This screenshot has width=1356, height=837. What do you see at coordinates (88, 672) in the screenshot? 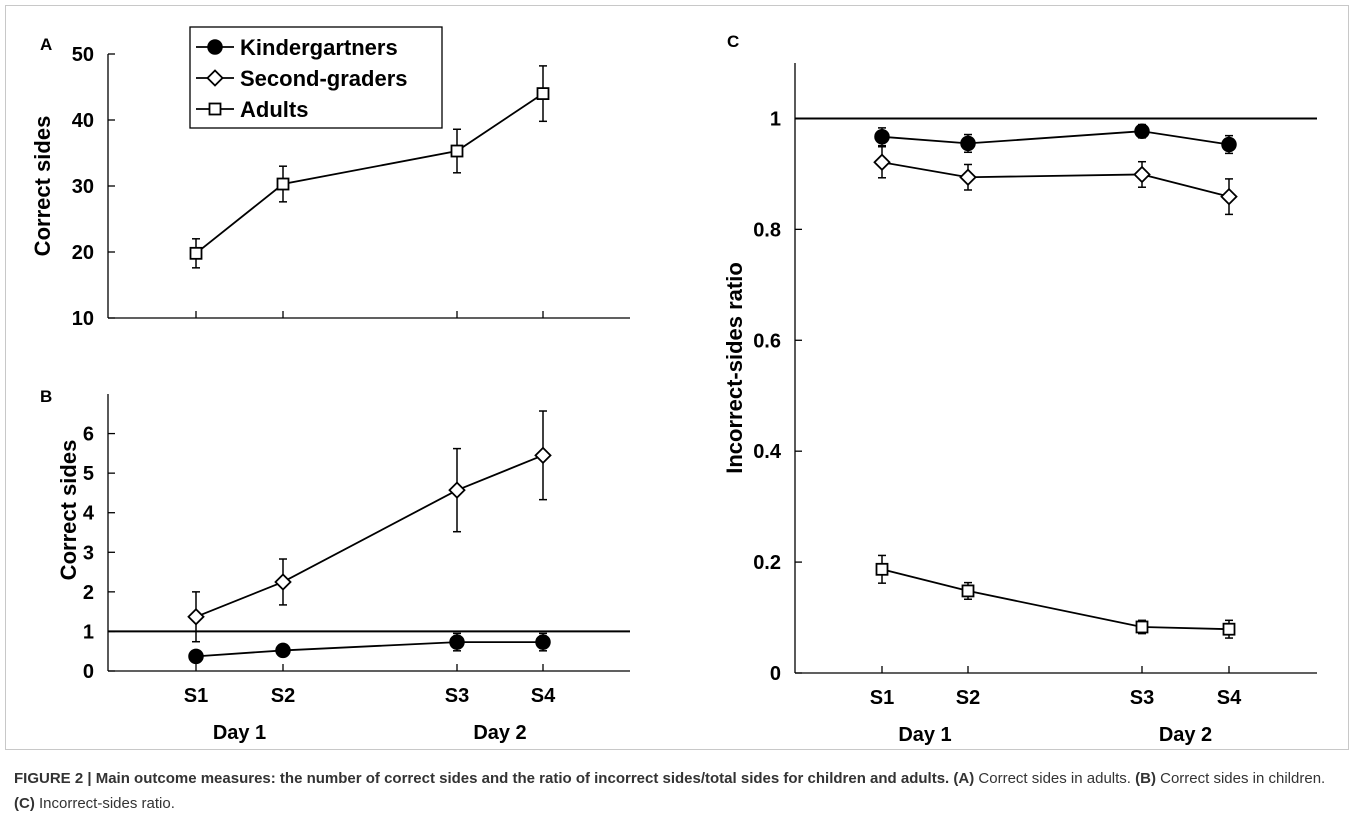
I see `panel-b-y-tick-label: 0` at bounding box center [88, 672].